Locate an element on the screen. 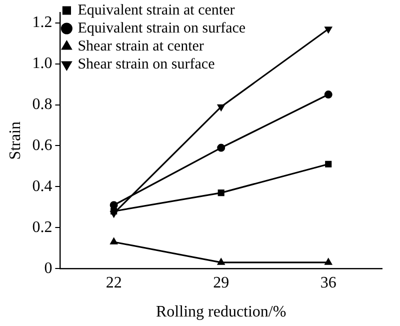  x-tick-label: 36 is located at coordinates (328, 283).